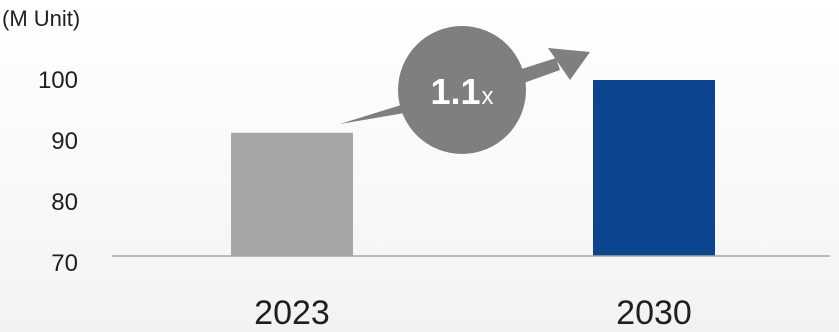 This screenshot has height=332, width=839. I want to click on x-tick-label-2023: 2023, so click(292, 313).